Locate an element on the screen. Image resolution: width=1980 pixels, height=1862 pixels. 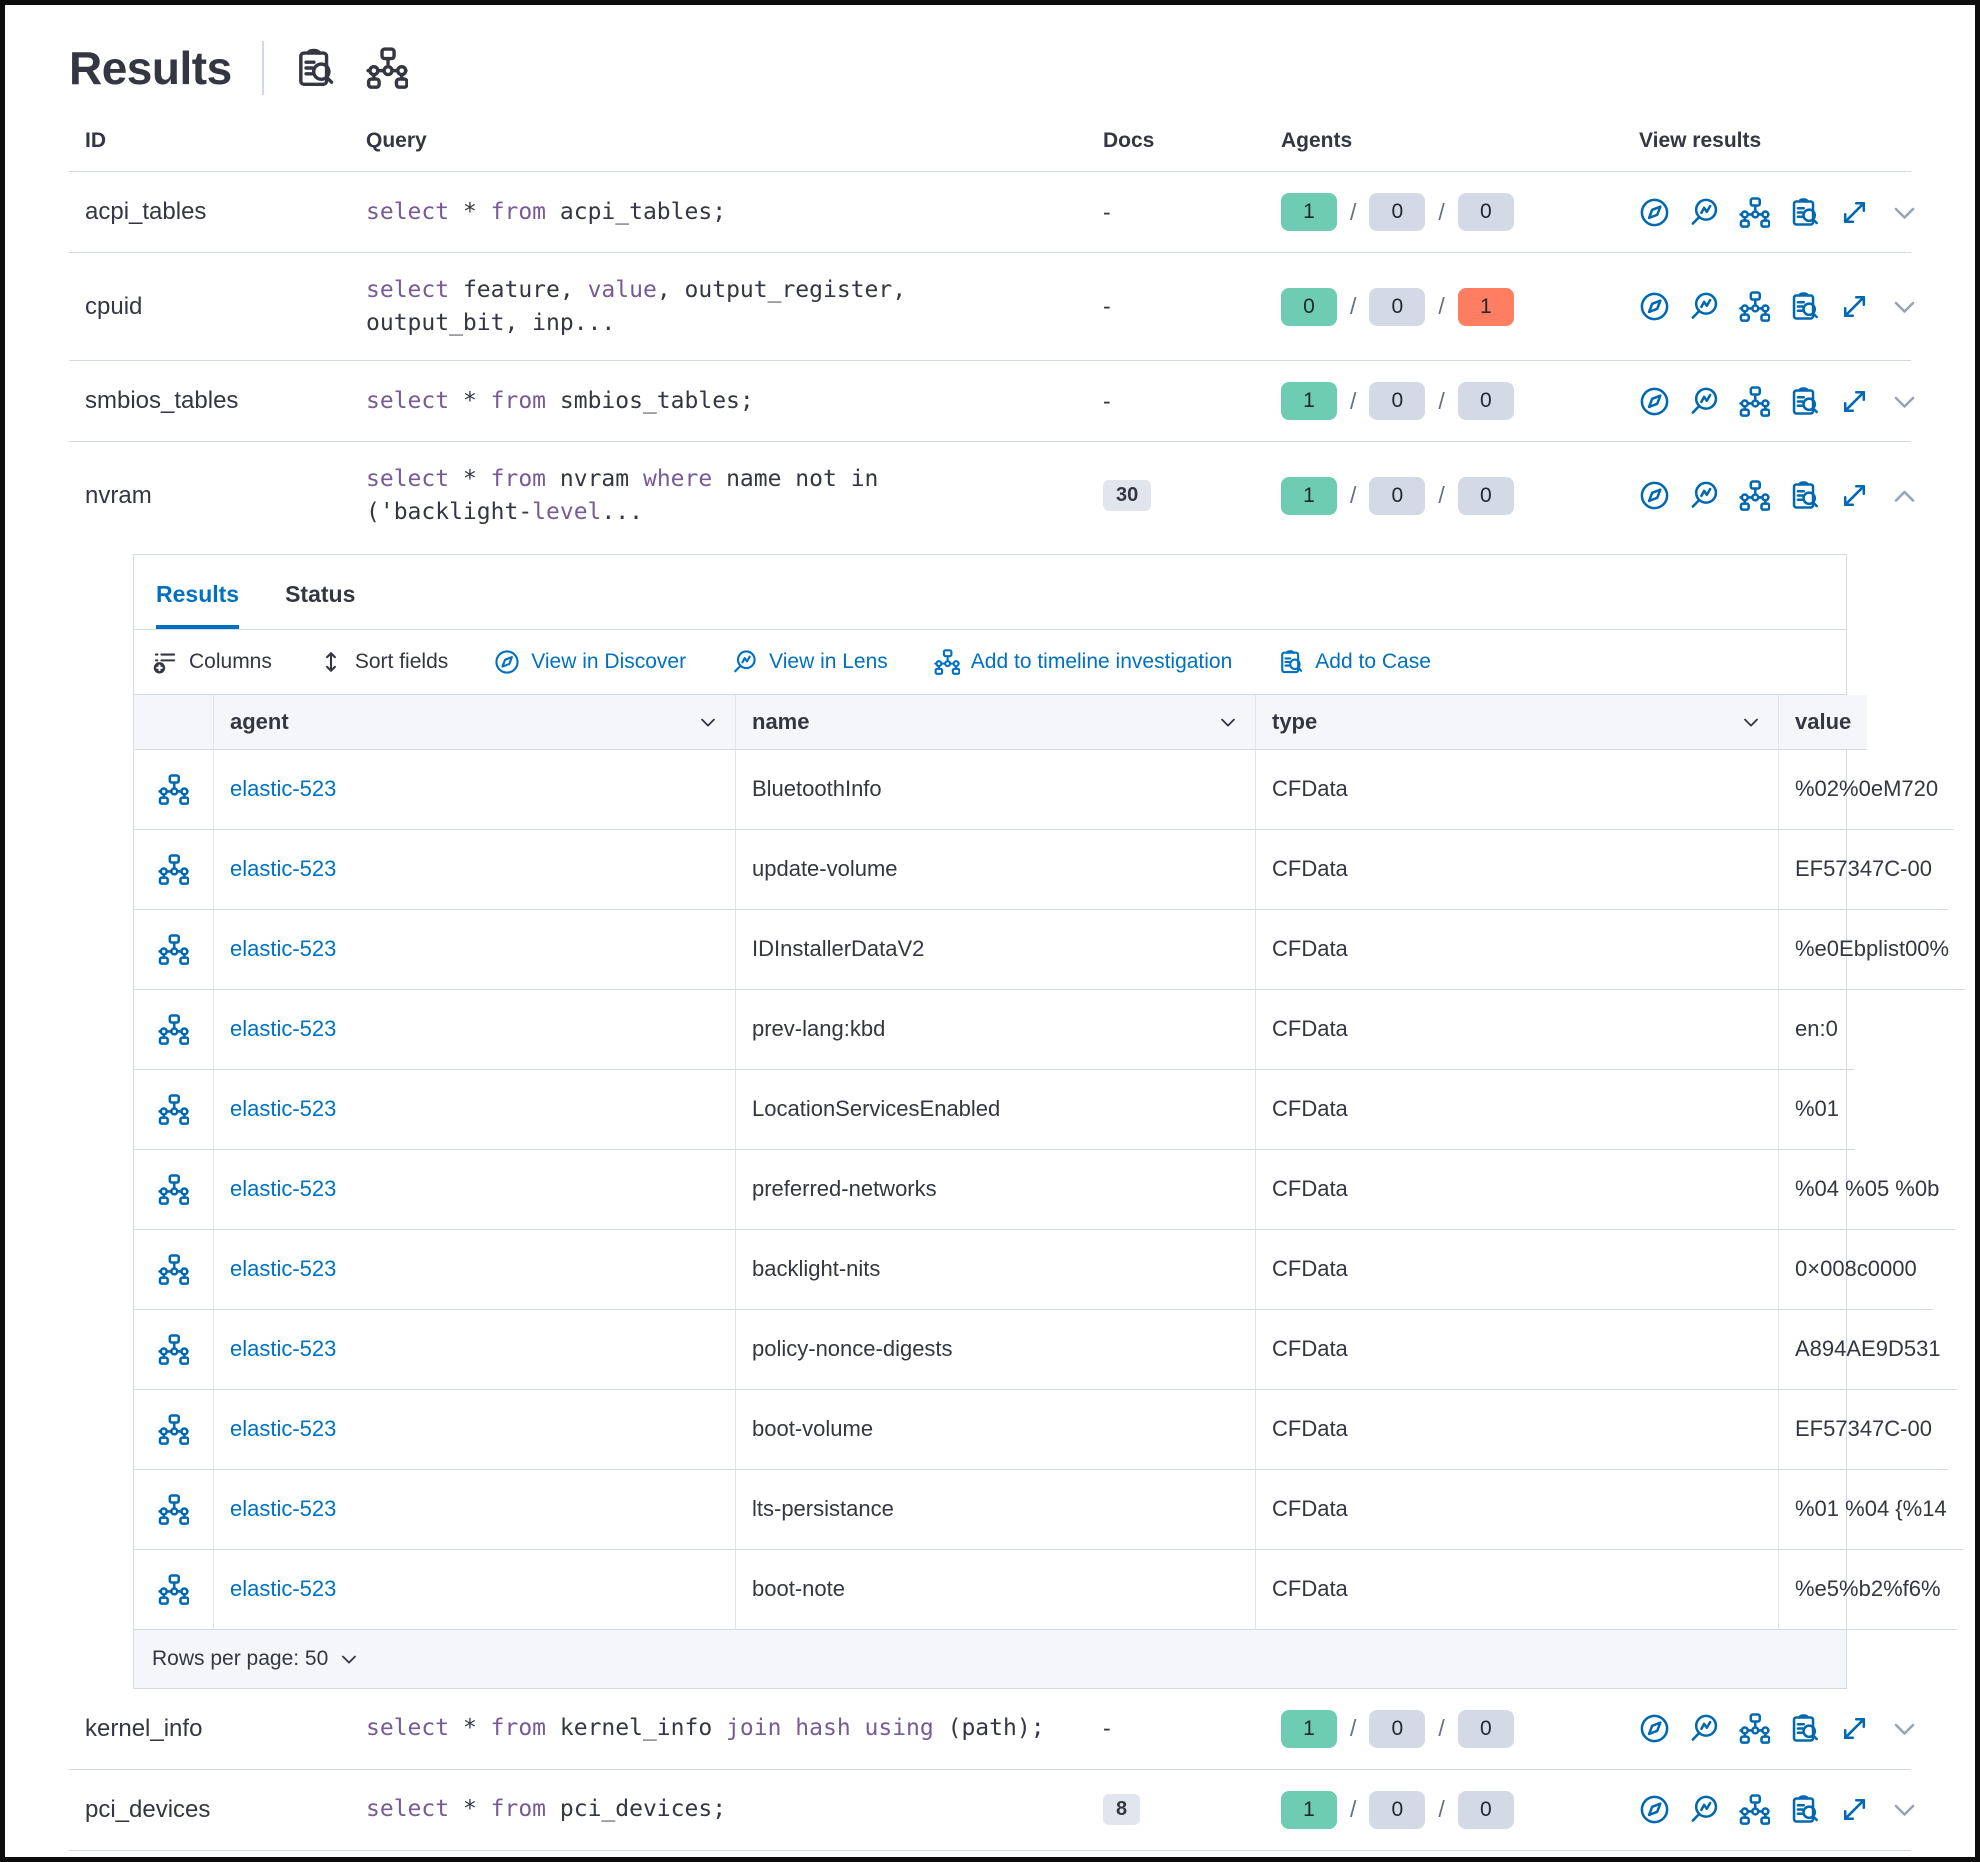
sort-fields-button: Sort fields is located at coordinates (383, 662).